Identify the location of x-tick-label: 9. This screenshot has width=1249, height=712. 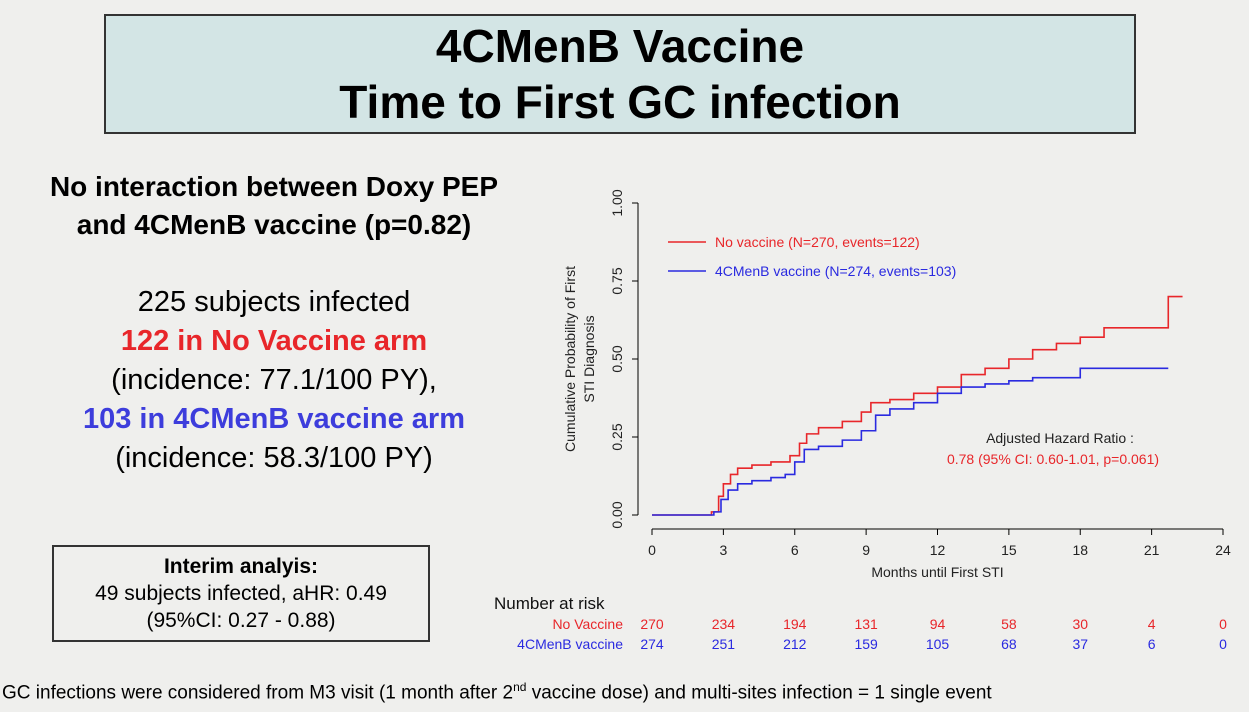
(866, 550).